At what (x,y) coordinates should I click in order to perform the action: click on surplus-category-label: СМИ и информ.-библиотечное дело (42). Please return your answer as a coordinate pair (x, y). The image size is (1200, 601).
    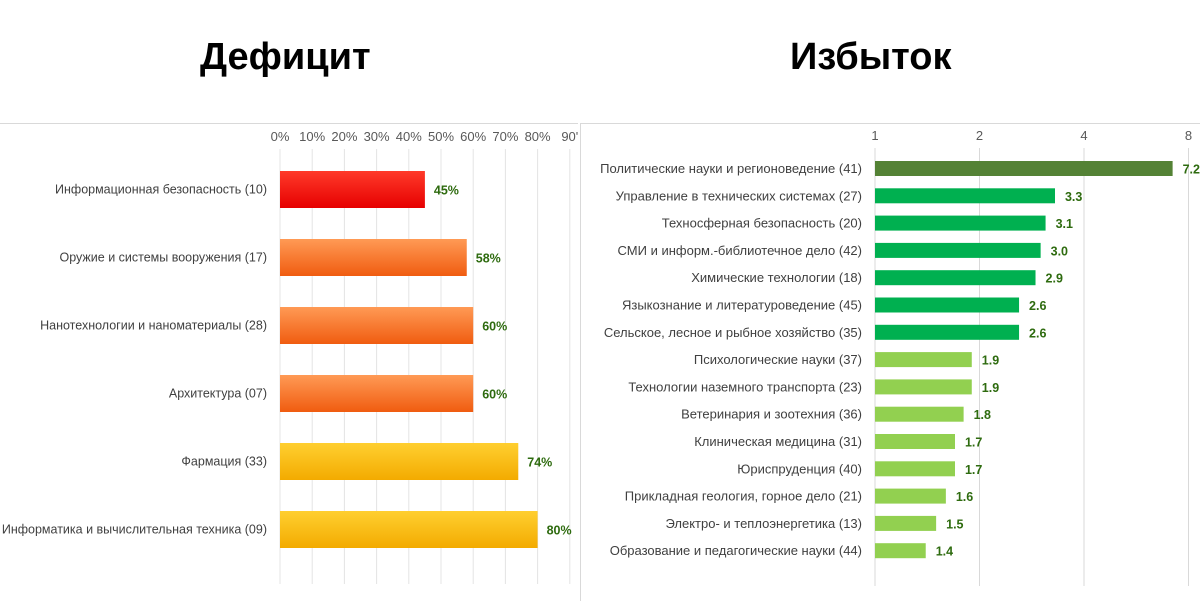
    Looking at the image, I should click on (740, 250).